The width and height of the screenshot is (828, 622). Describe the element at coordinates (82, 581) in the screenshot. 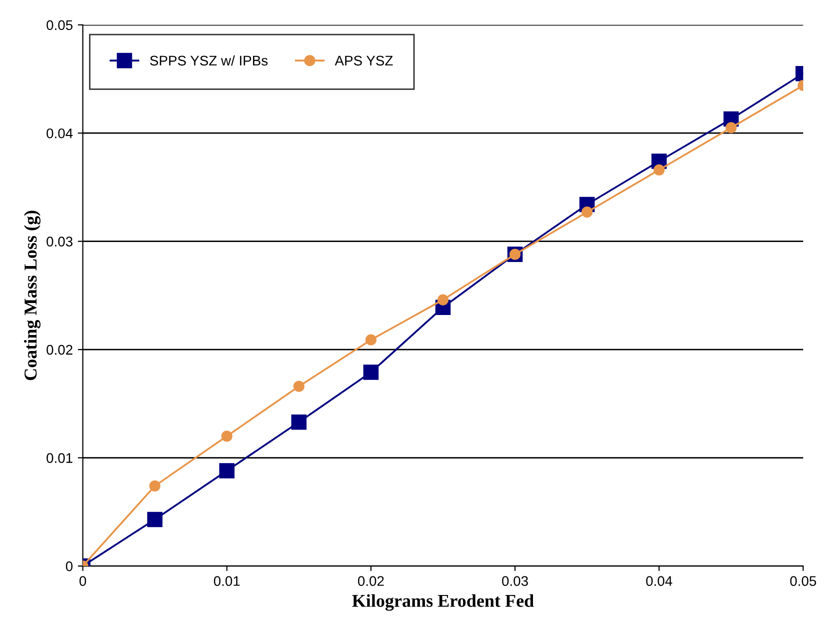

I see `x-tick-label: 0` at that location.